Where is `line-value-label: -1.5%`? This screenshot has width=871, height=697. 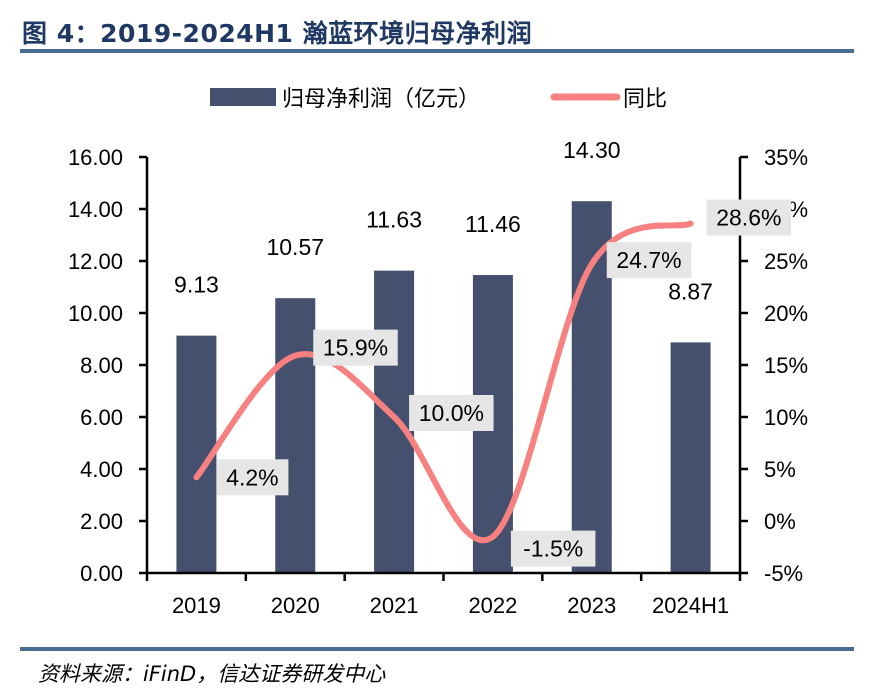
line-value-label: -1.5% is located at coordinates (553, 549).